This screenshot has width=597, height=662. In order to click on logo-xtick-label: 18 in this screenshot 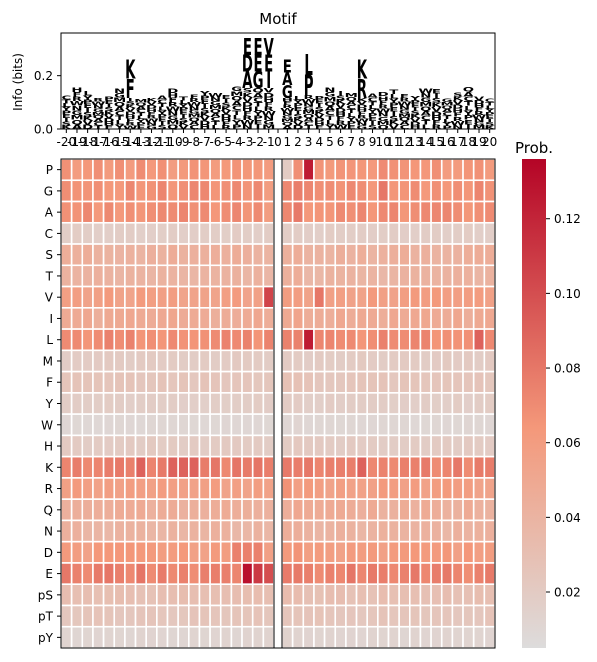, I will do `click(468, 142)`.